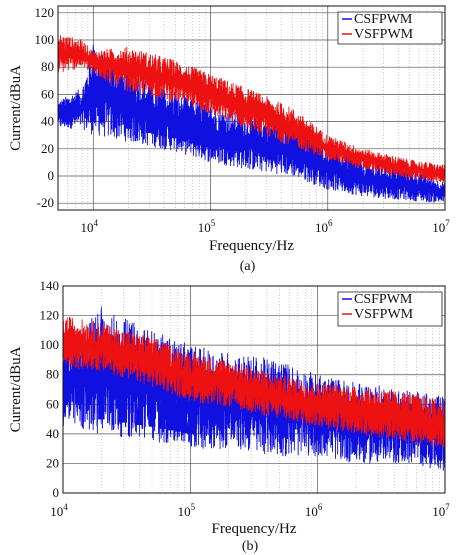  I want to click on panel-label: (b), so click(250, 546).